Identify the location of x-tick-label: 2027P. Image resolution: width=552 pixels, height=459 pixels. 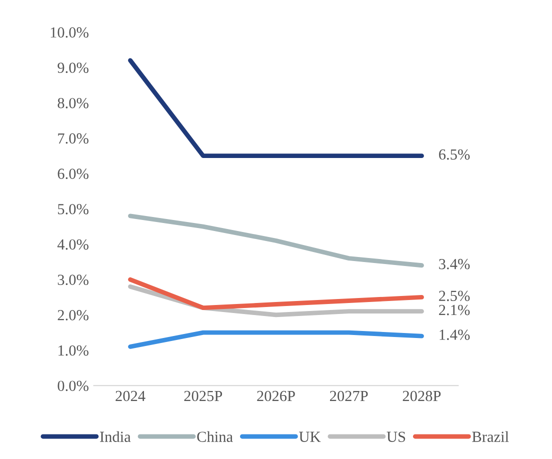
(349, 396).